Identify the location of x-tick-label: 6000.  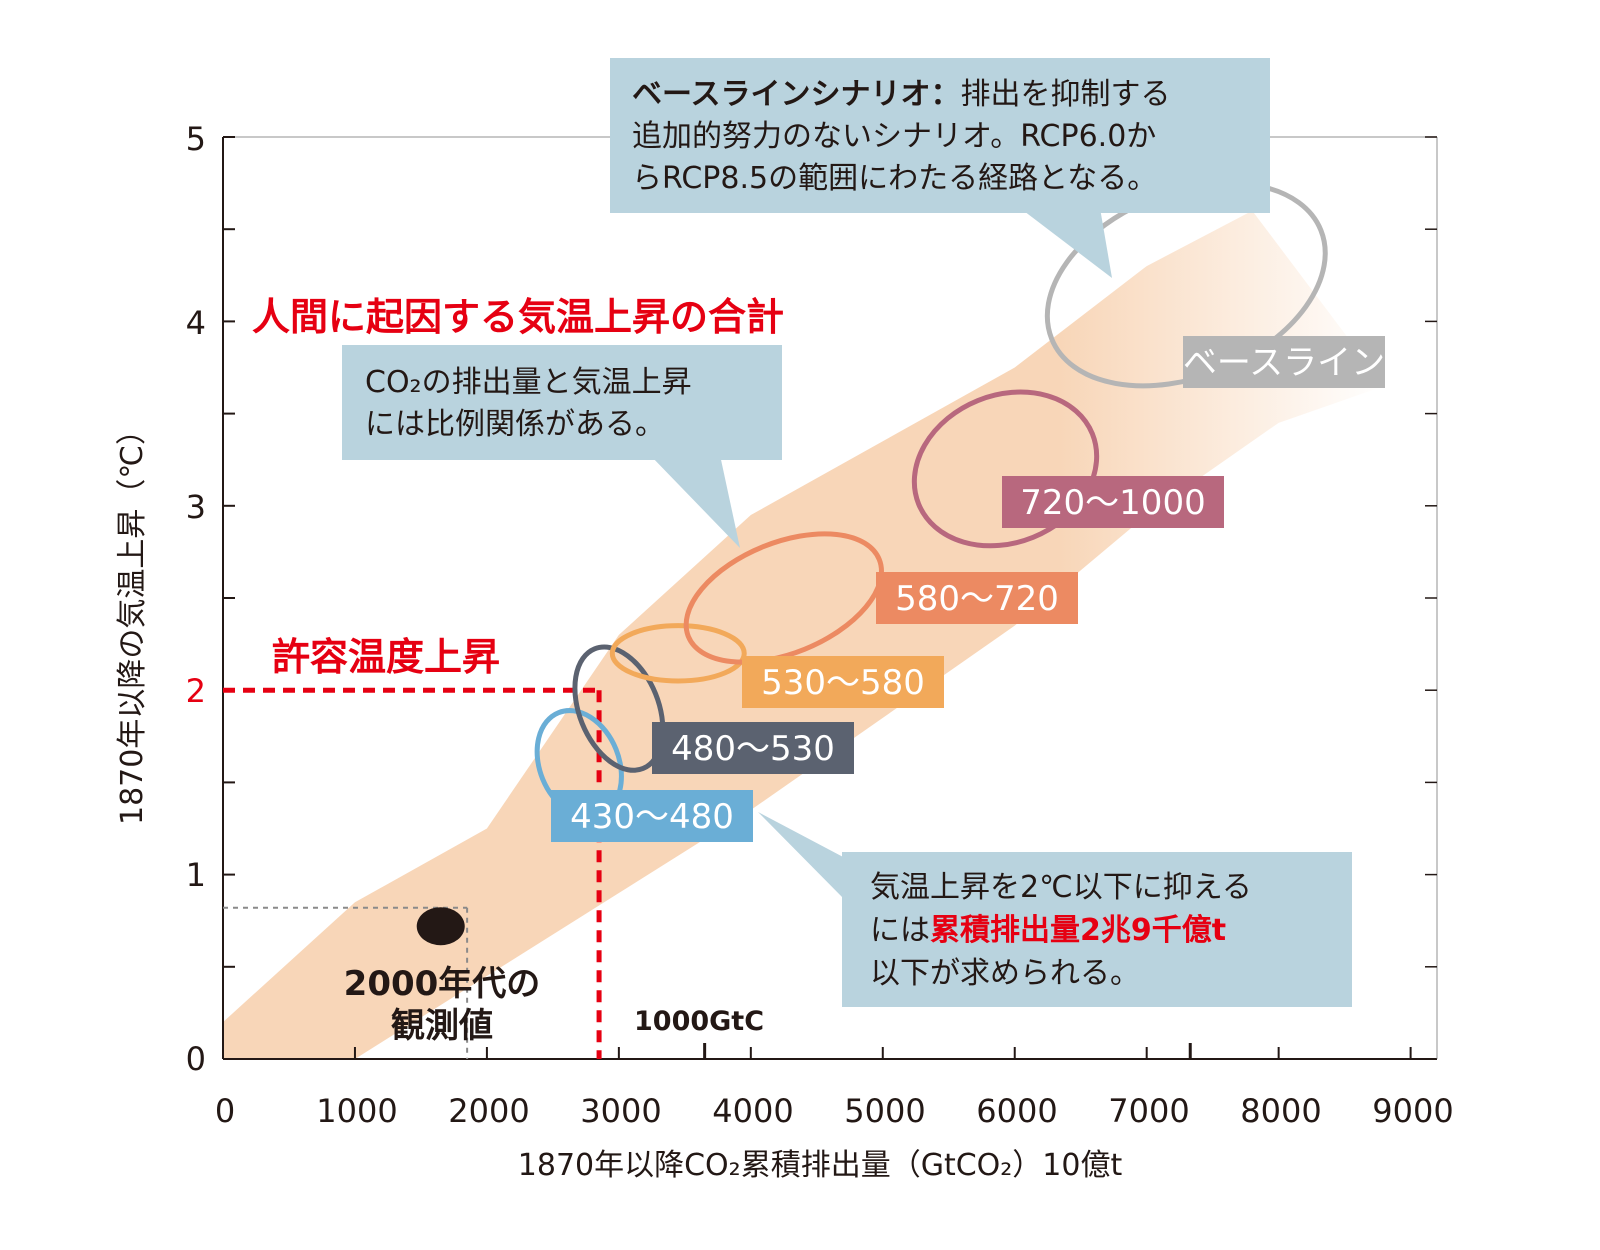
(1016, 1111).